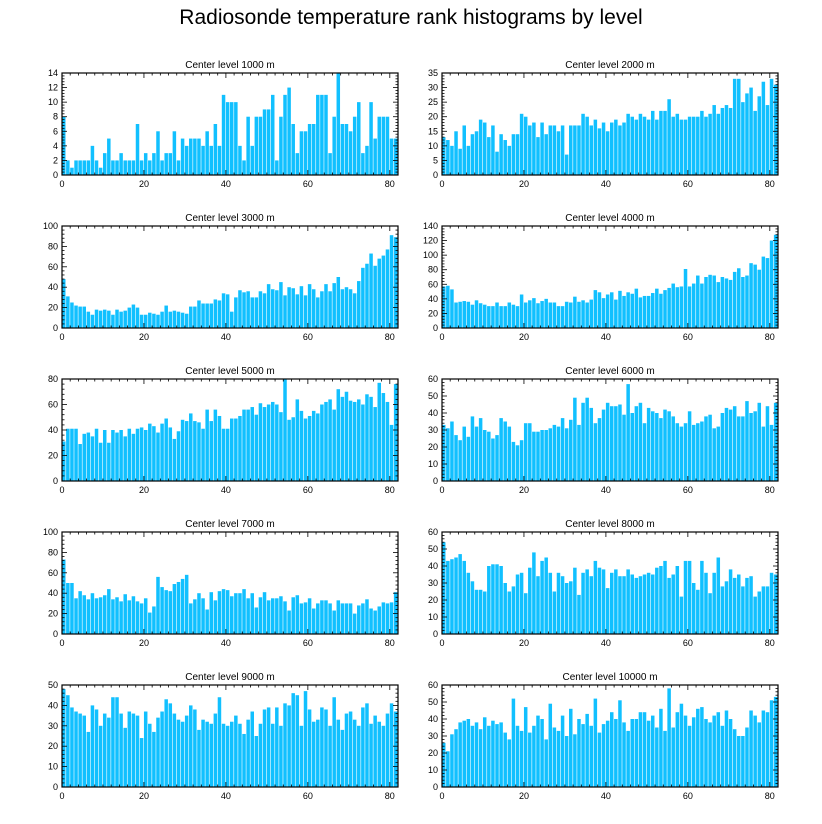 This screenshot has height=824, width=822. What do you see at coordinates (226, 184) in the screenshot?
I see `x-tick-label: 40` at bounding box center [226, 184].